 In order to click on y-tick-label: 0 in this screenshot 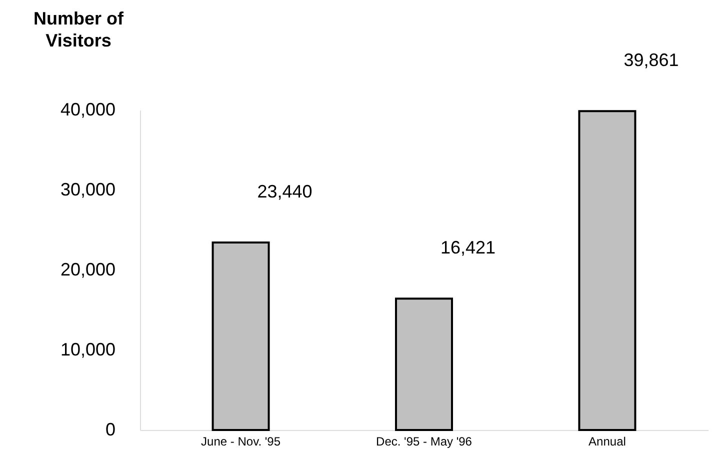, I will do `click(110, 430)`.